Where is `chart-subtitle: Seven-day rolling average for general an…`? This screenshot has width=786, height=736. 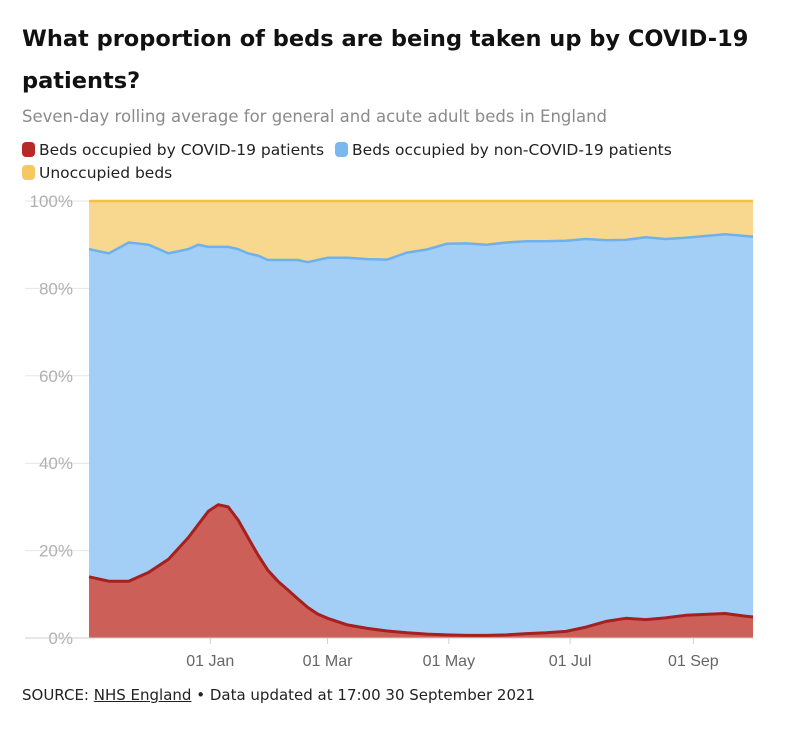
chart-subtitle: Seven-day rolling average for general an… is located at coordinates (315, 116).